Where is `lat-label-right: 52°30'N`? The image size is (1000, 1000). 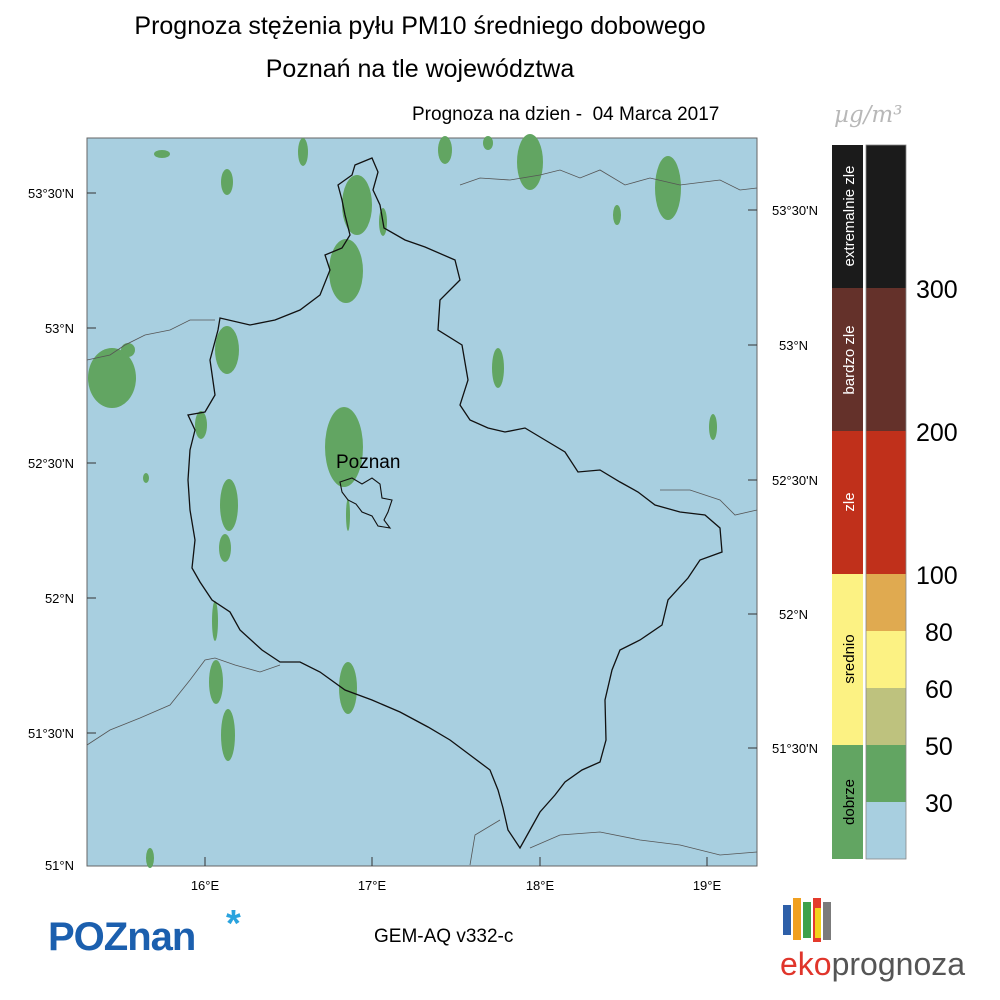 lat-label-right: 52°30'N is located at coordinates (795, 480).